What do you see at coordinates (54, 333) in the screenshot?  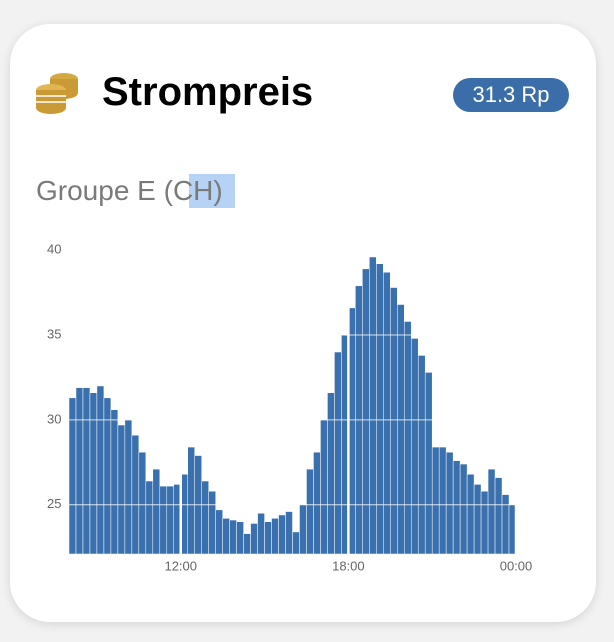 I see `y-tick-label: 35` at bounding box center [54, 333].